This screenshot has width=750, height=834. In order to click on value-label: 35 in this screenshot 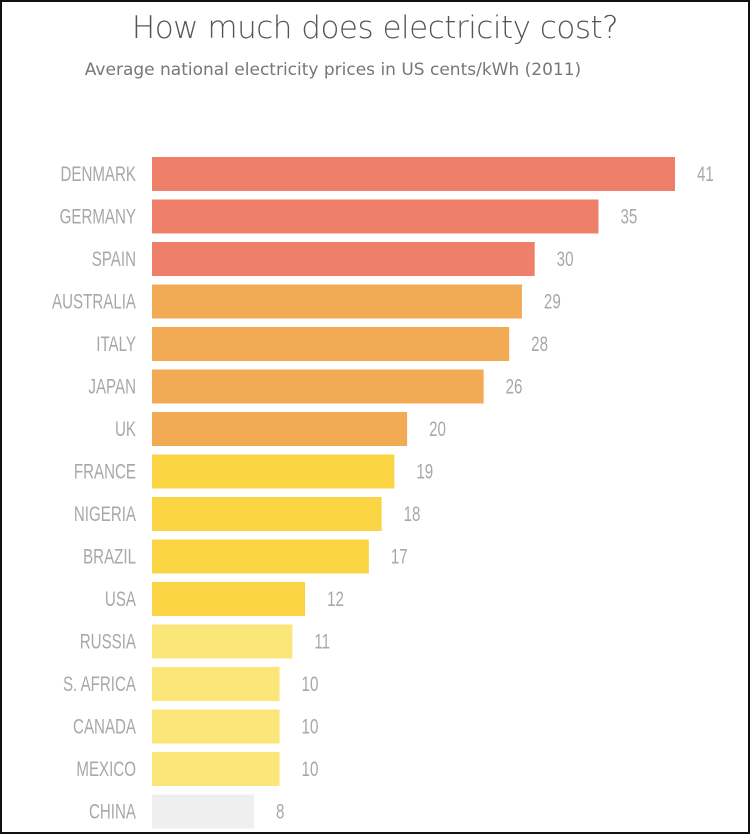, I will do `click(628, 216)`.